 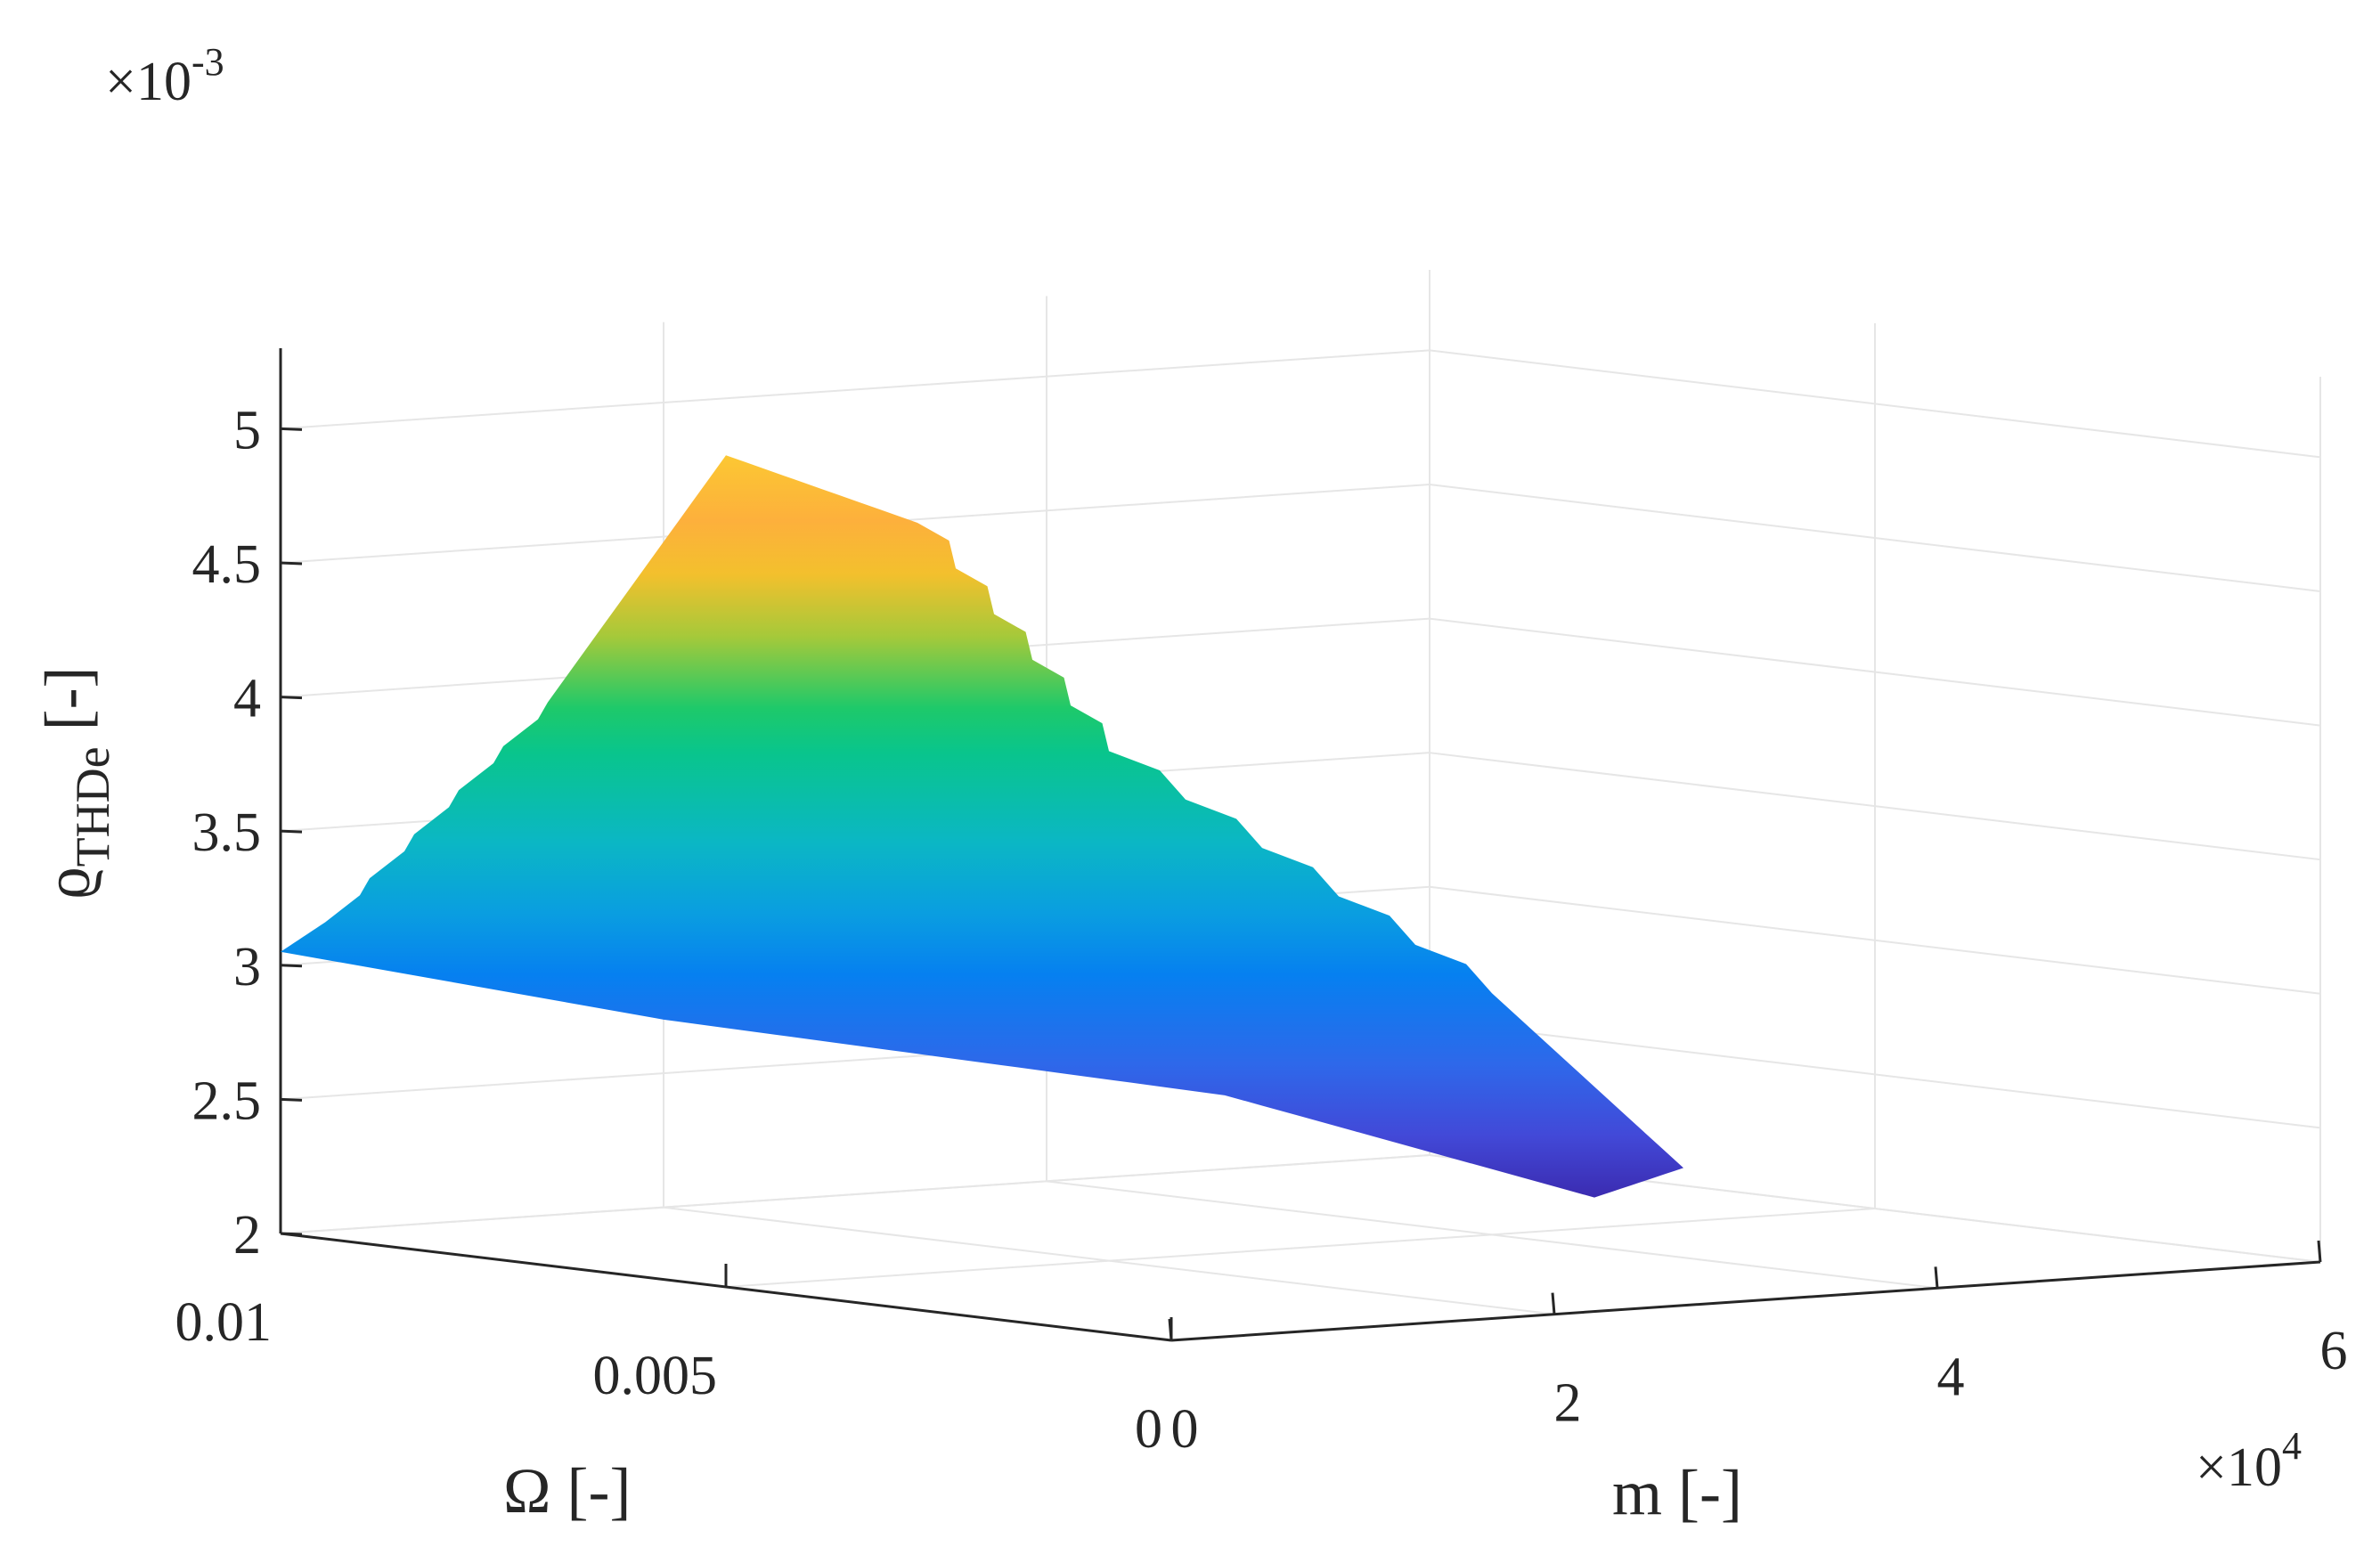 I want to click on y-axis-label: Ω [-], so click(x=567, y=1490).